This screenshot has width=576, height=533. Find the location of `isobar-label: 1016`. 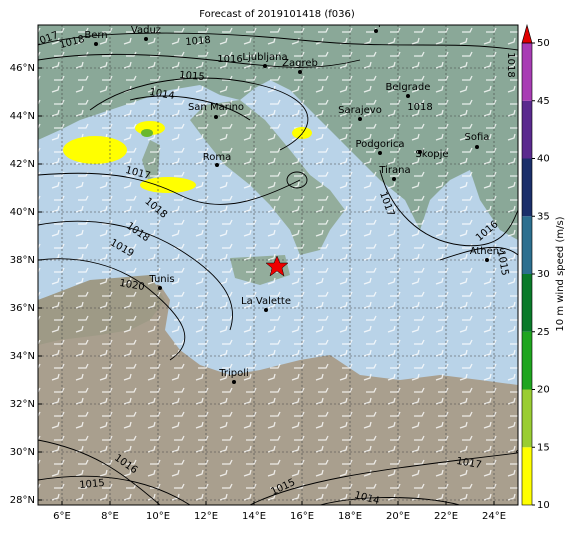

isobar-label: 1016 is located at coordinates (229, 59).